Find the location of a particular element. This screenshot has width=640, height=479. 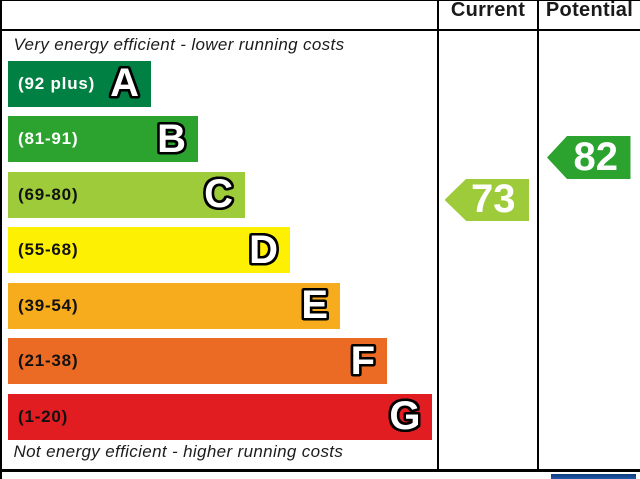

band-e-range-label: (39-54) is located at coordinates (48, 305).